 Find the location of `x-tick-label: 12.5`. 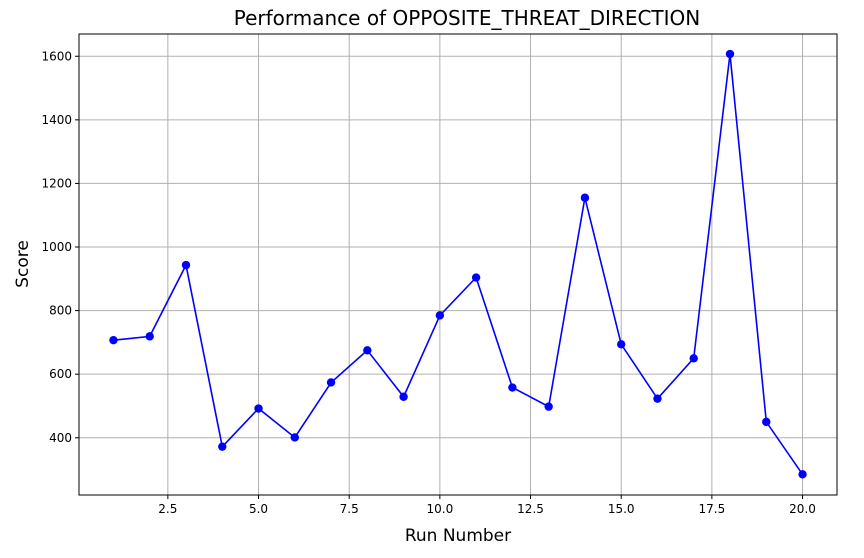

x-tick-label: 12.5 is located at coordinates (530, 509).